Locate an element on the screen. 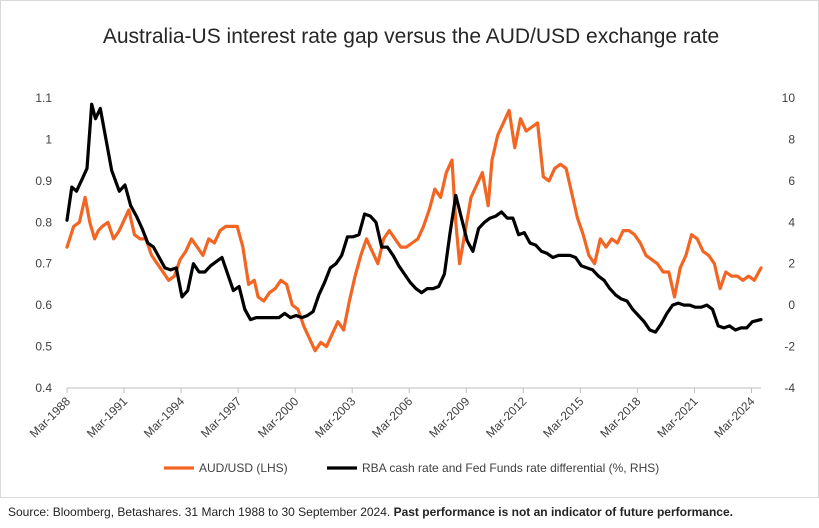 This screenshot has height=528, width=819. left-tick-label: 1 is located at coordinates (48, 139).